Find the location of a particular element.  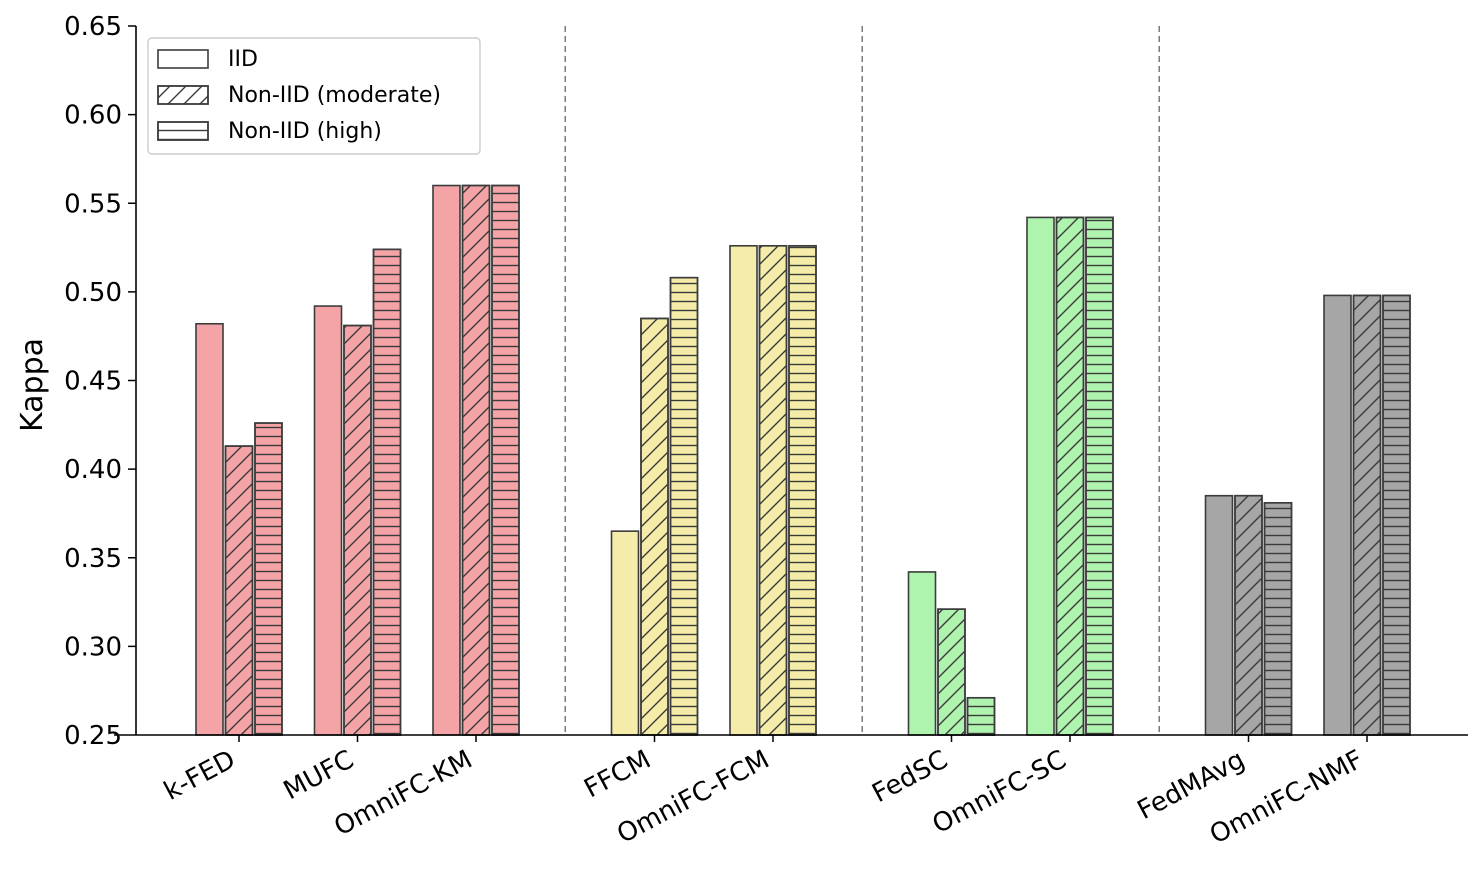

y-axis-title: Kappa is located at coordinates (32, 385).